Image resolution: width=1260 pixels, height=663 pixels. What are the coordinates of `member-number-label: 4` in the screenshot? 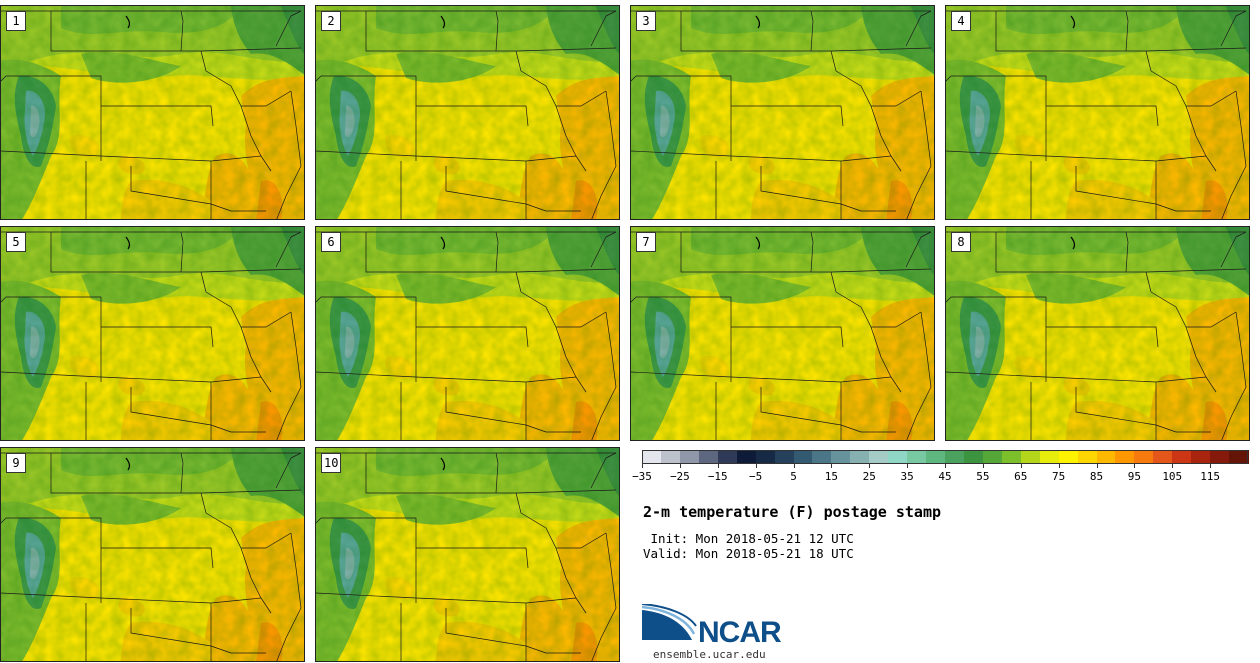 It's located at (961, 21).